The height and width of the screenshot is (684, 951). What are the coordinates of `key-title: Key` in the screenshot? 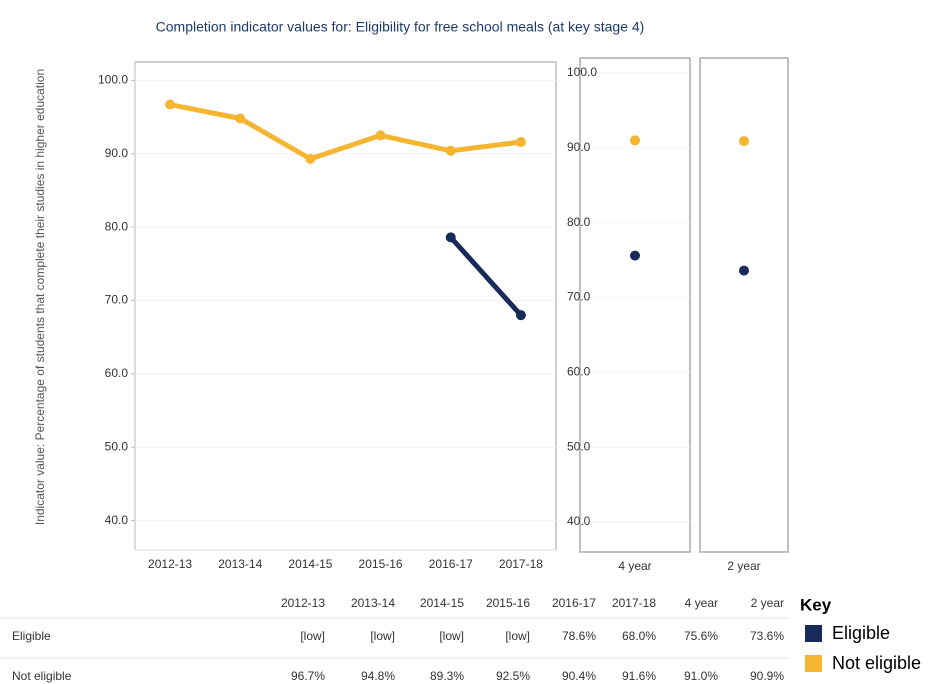 It's located at (816, 604).